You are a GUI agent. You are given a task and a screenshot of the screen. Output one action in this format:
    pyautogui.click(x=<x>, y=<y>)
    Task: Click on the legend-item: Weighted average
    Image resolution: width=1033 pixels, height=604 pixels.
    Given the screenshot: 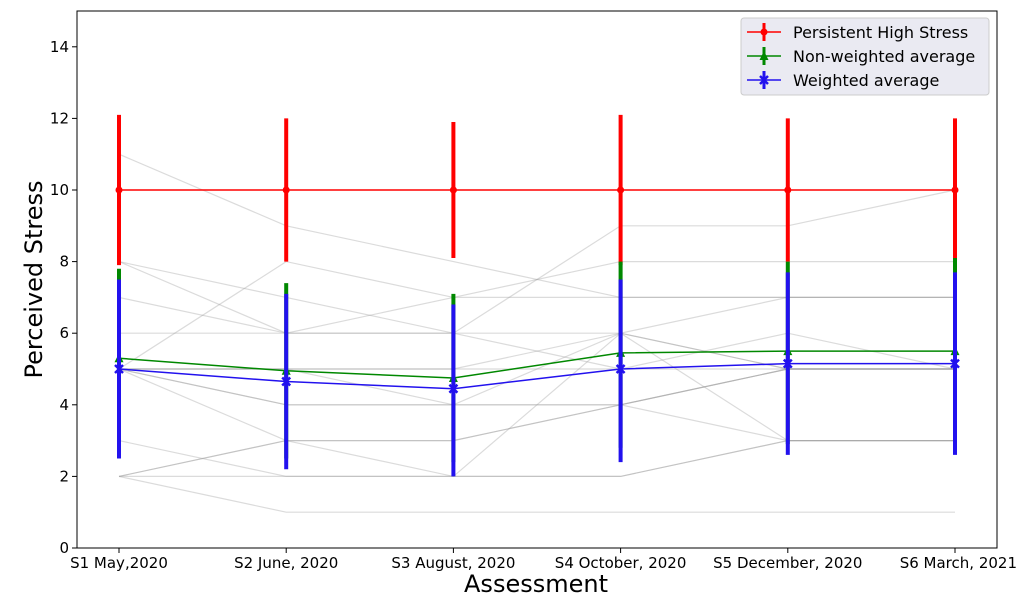 What is the action you would take?
    pyautogui.click(x=843, y=80)
    